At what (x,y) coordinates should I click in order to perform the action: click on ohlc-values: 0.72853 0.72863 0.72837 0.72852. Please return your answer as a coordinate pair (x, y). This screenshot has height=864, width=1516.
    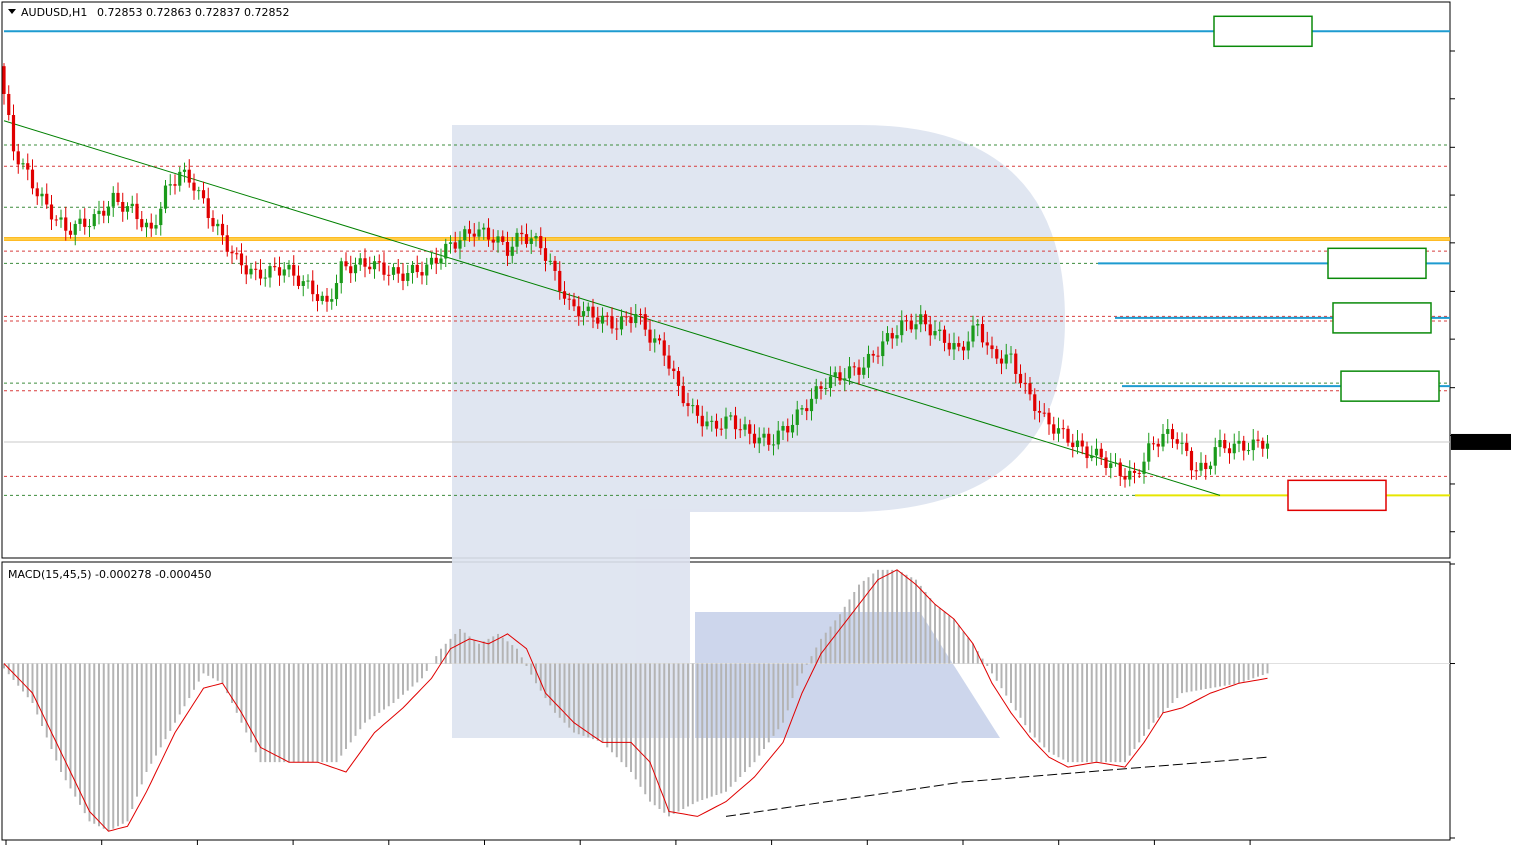
    Looking at the image, I should click on (193, 12).